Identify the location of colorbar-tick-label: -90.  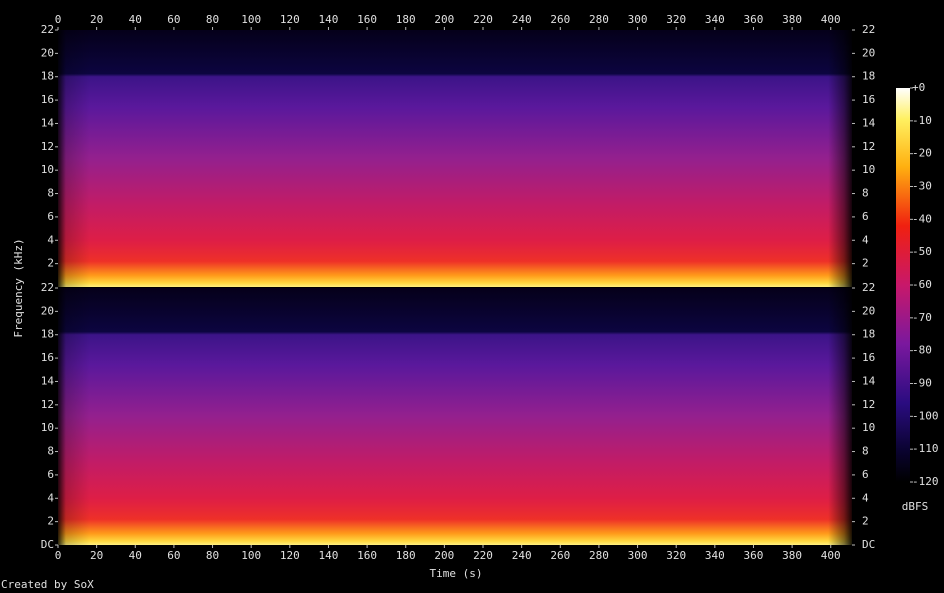
(922, 383).